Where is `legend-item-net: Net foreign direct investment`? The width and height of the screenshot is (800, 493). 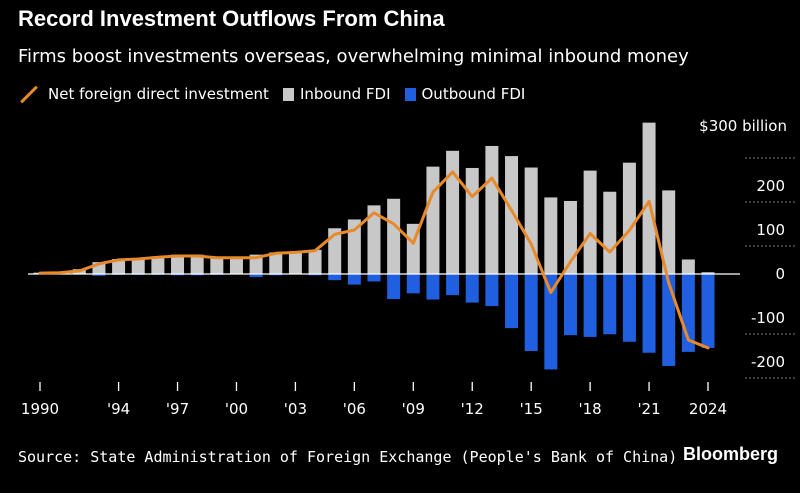 legend-item-net: Net foreign direct investment is located at coordinates (143, 94).